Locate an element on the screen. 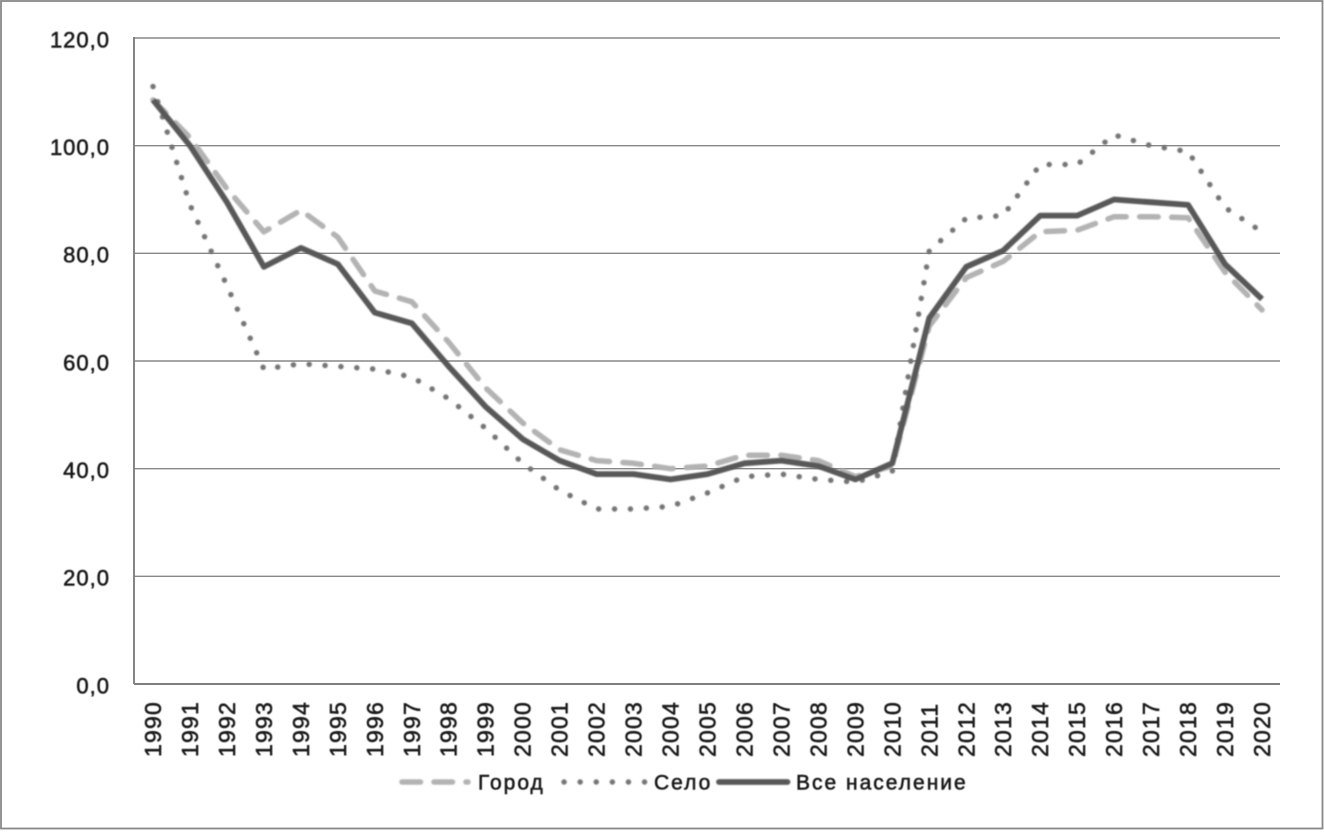  svg-text: 2014 is located at coordinates (1040, 729).